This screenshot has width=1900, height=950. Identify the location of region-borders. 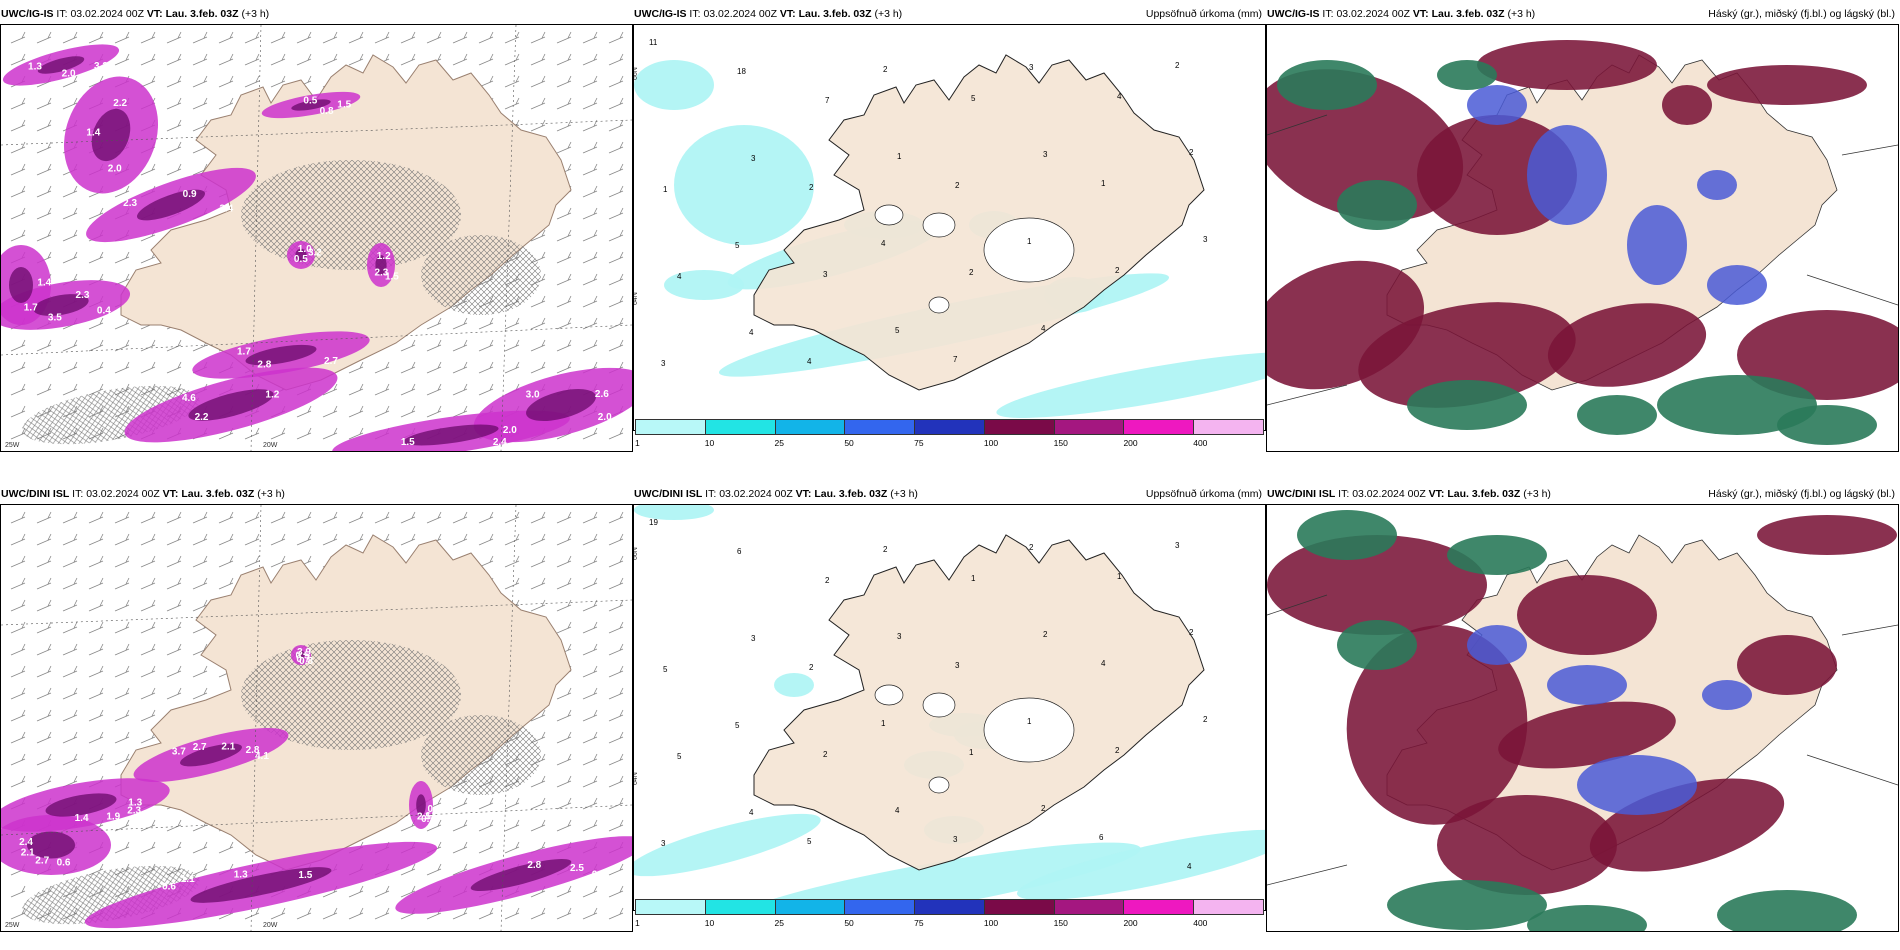
(1582, 740).